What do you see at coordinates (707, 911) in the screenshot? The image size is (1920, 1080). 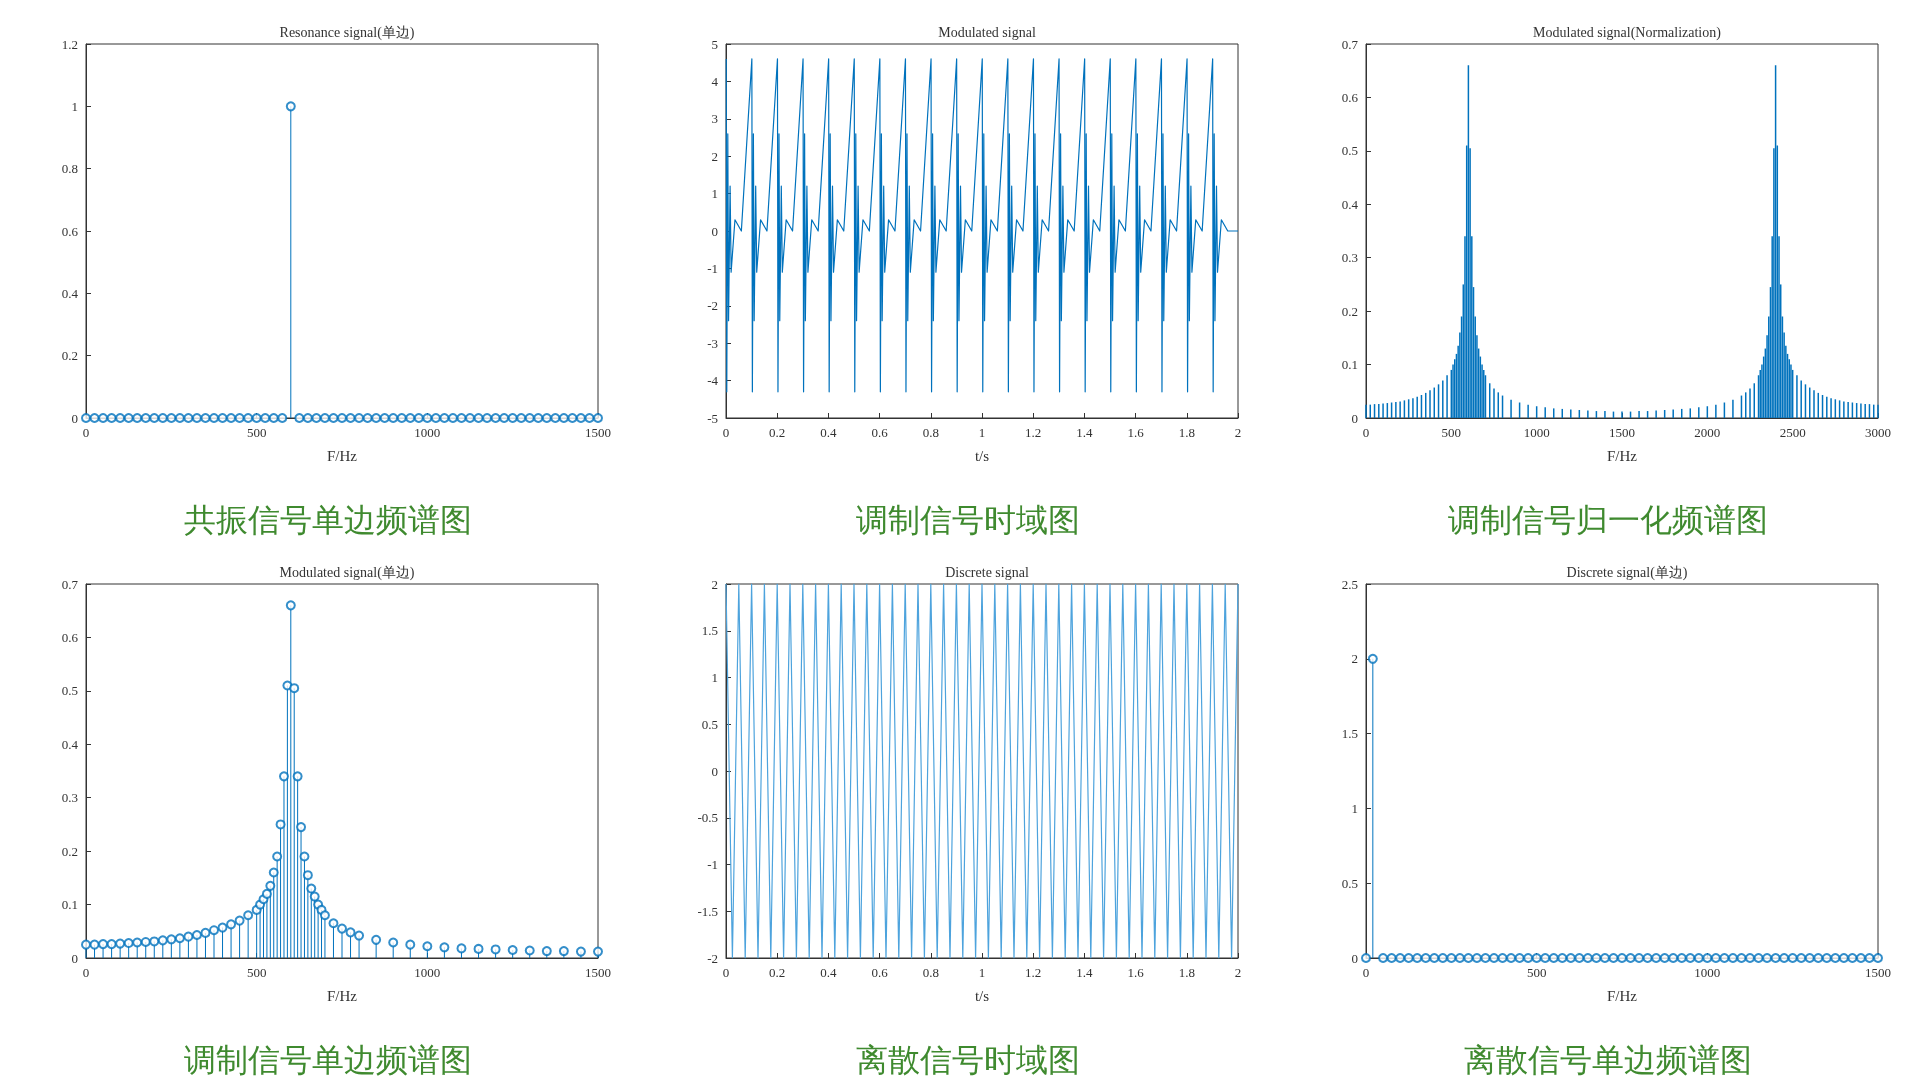 I see `y-tick-label: -1.5` at bounding box center [707, 911].